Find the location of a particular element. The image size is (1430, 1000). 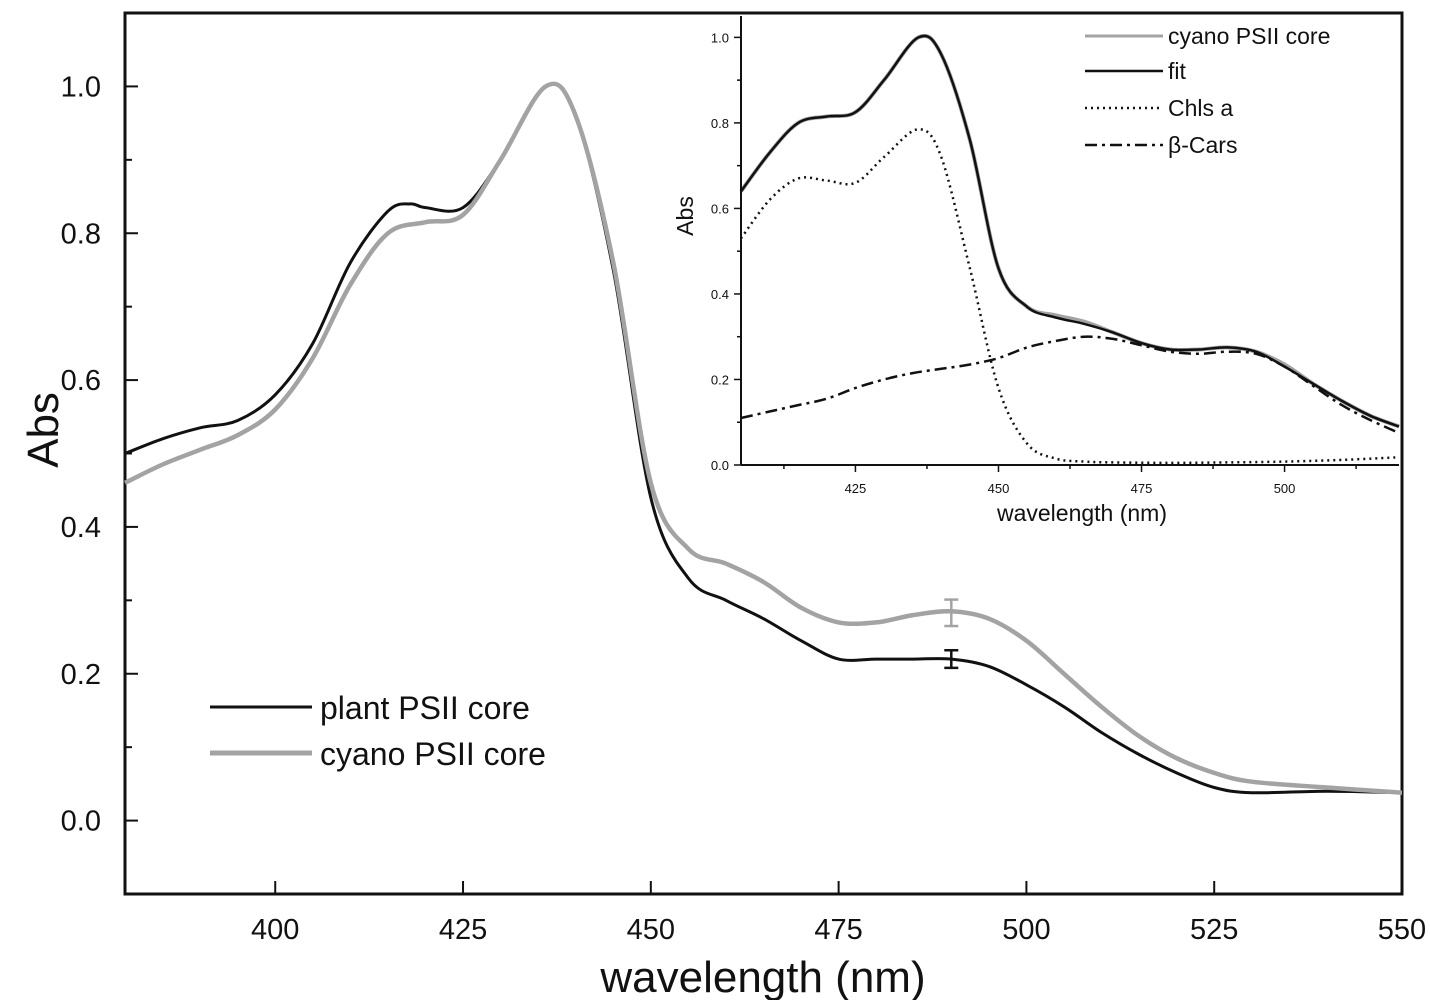

legend-label-cyano: cyano PSII core is located at coordinates (433, 754).